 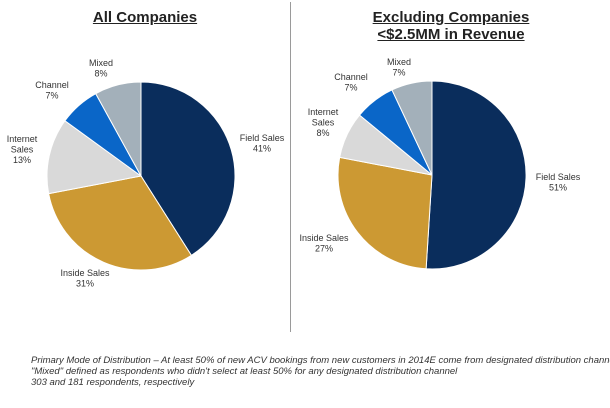 What do you see at coordinates (324, 243) in the screenshot?
I see `data-label-inside-sales: Inside Sales 27%` at bounding box center [324, 243].